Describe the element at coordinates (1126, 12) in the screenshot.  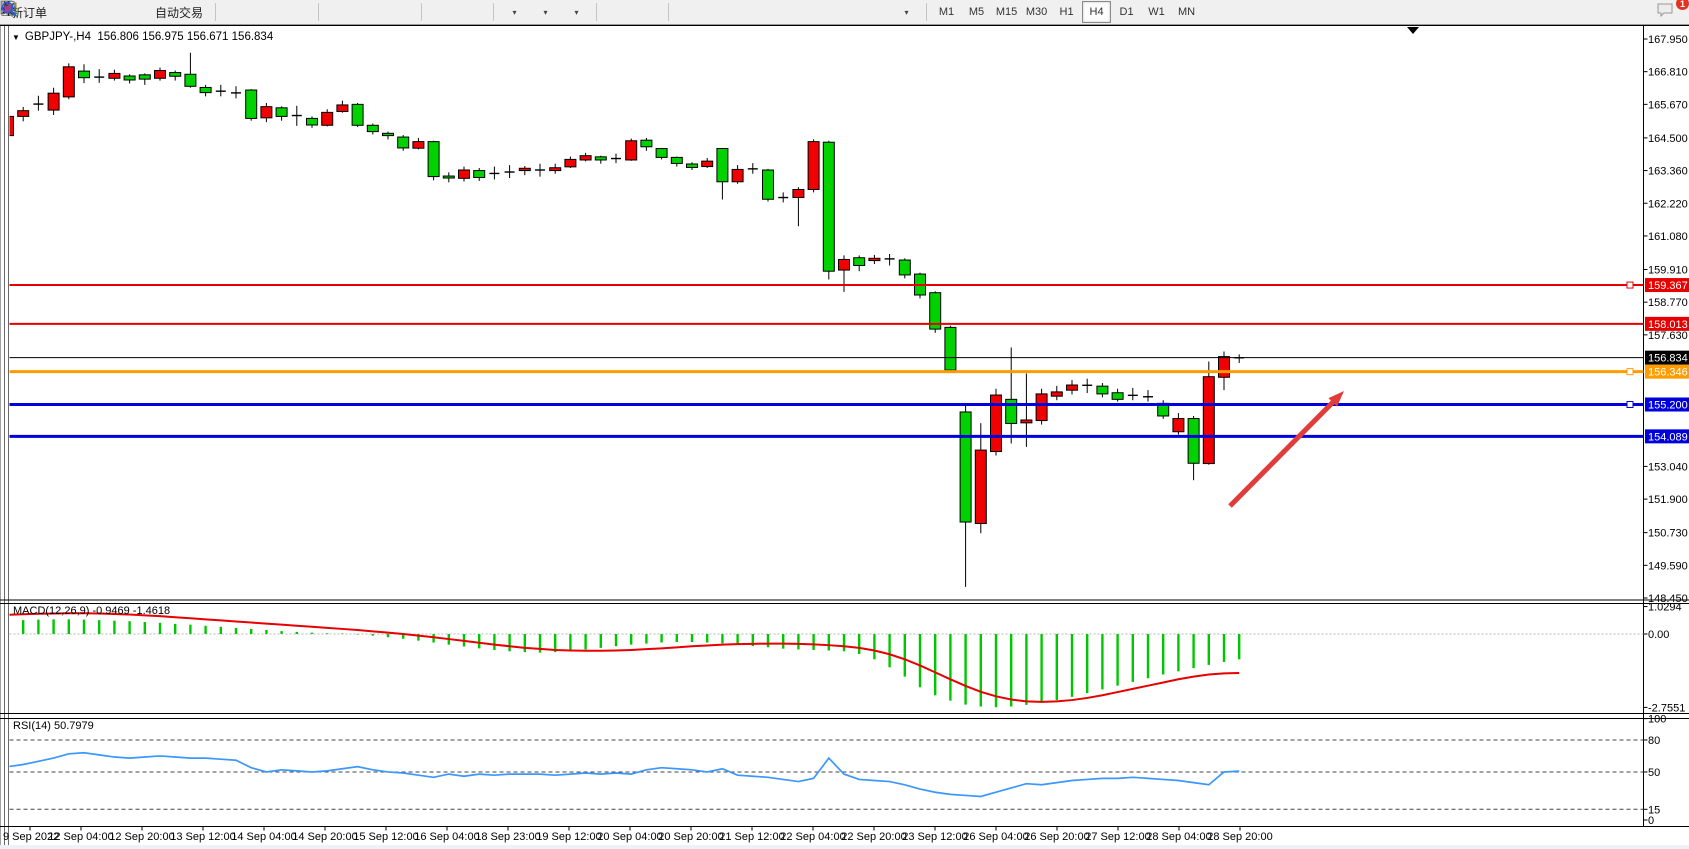
I see `tf-d1-button: D1` at that location.